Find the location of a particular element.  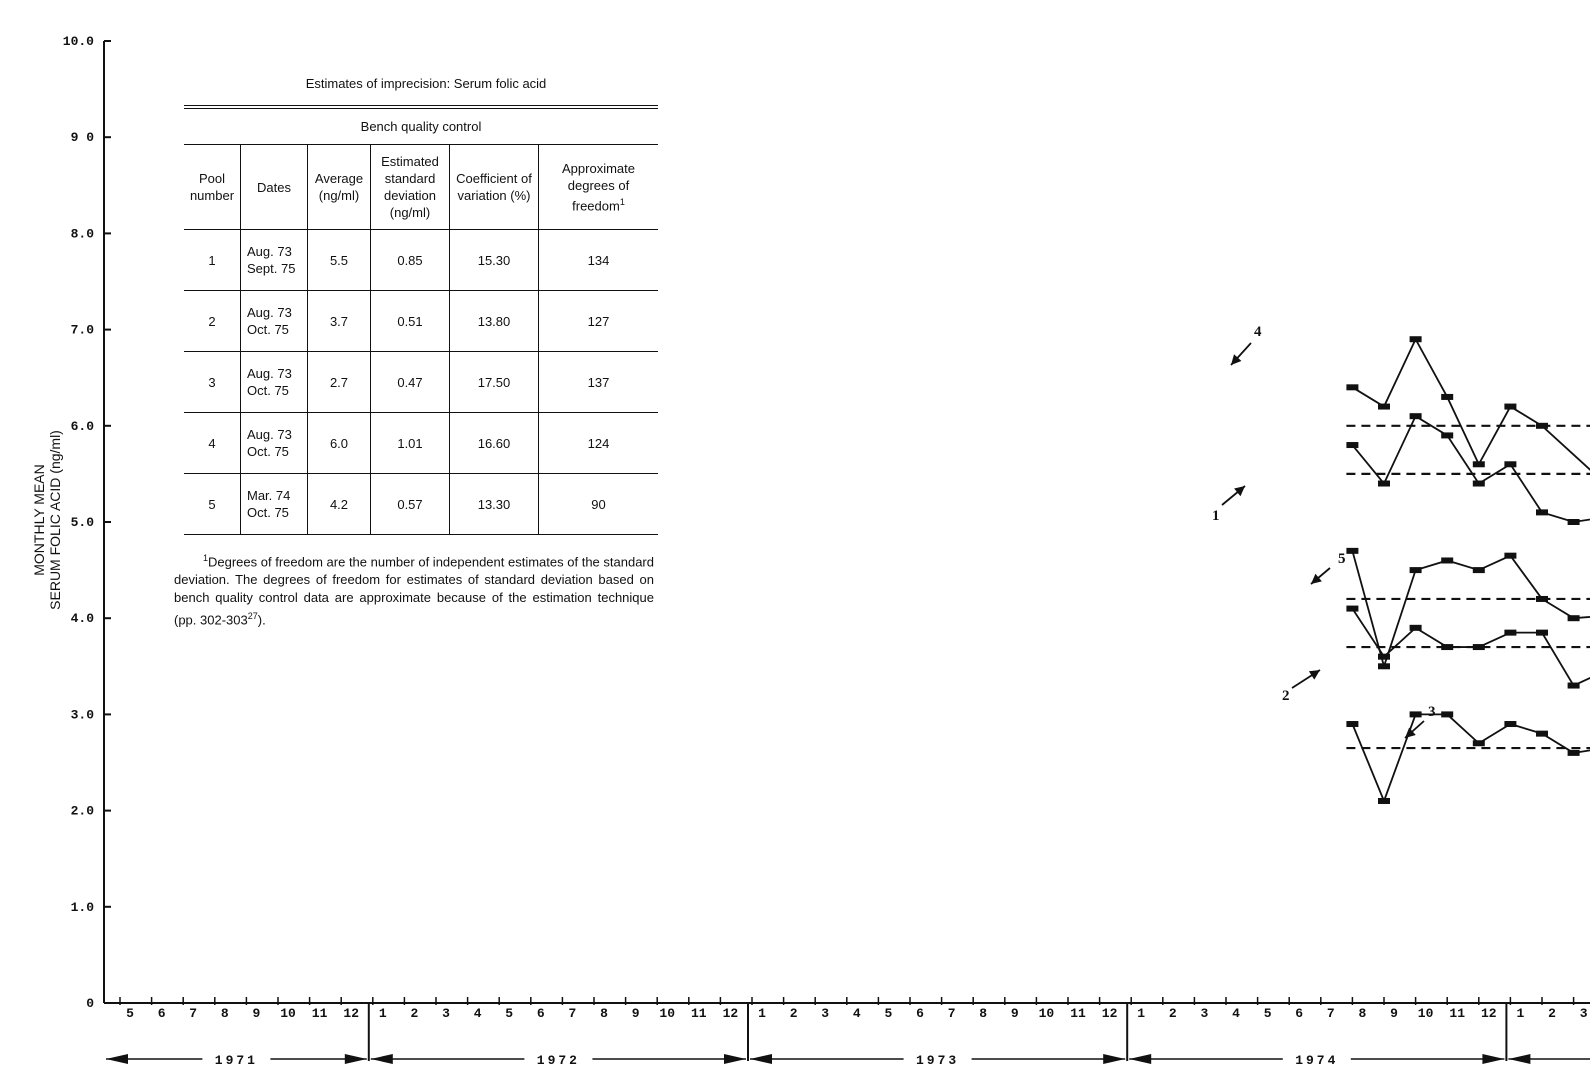

year-label: 1972 is located at coordinates (558, 1060).